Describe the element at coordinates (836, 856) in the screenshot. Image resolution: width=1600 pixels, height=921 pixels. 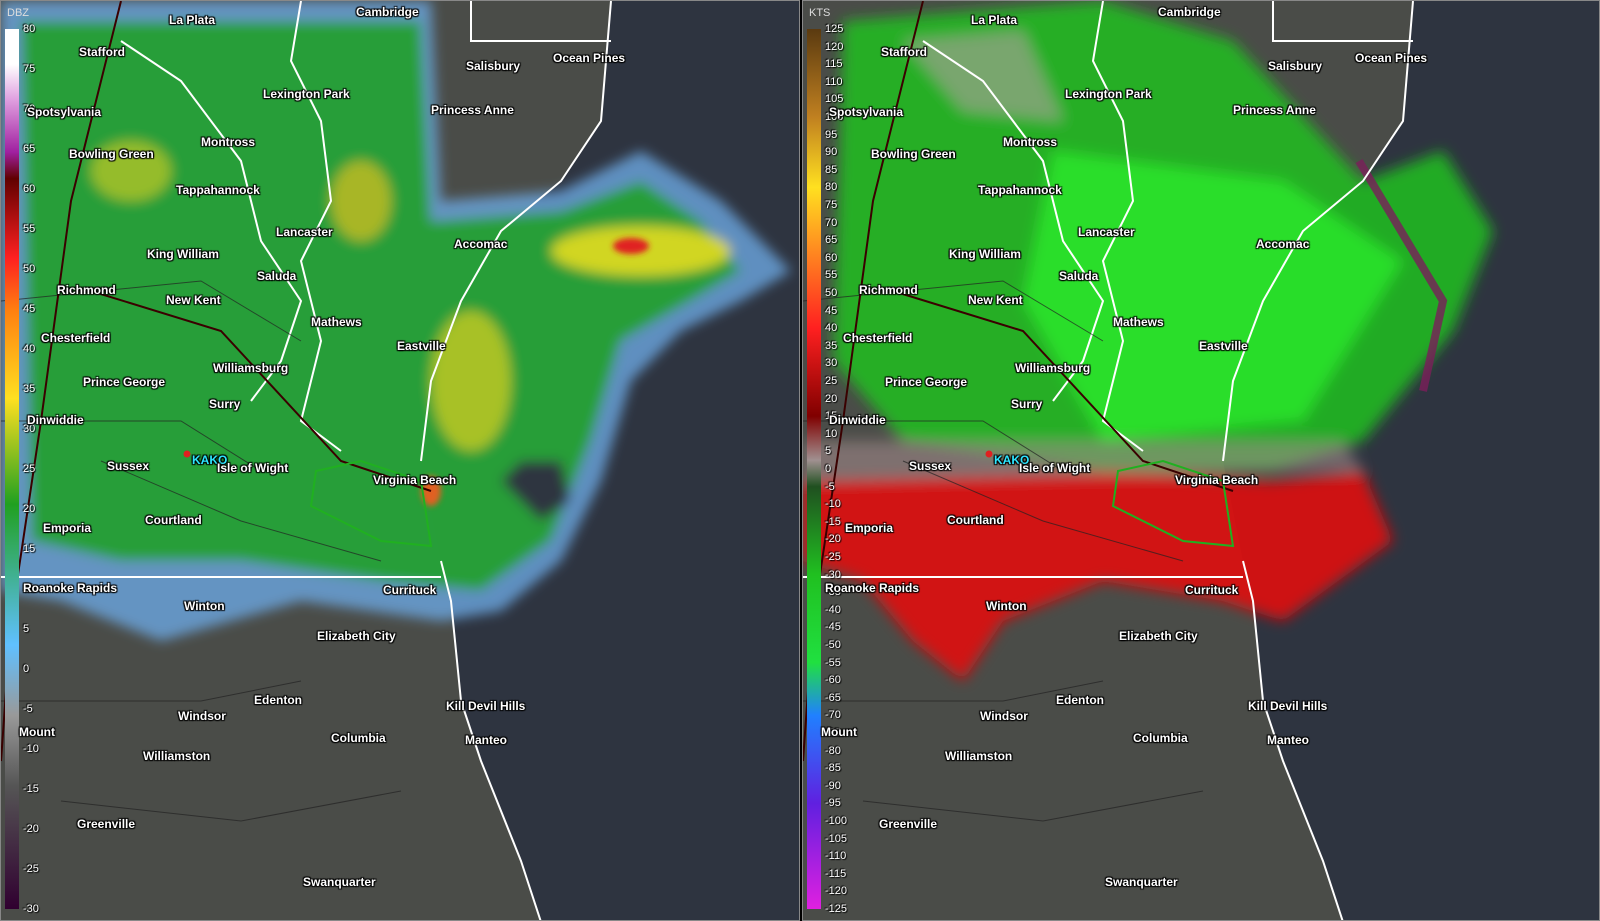
I see `scale-tick-label: -110` at that location.